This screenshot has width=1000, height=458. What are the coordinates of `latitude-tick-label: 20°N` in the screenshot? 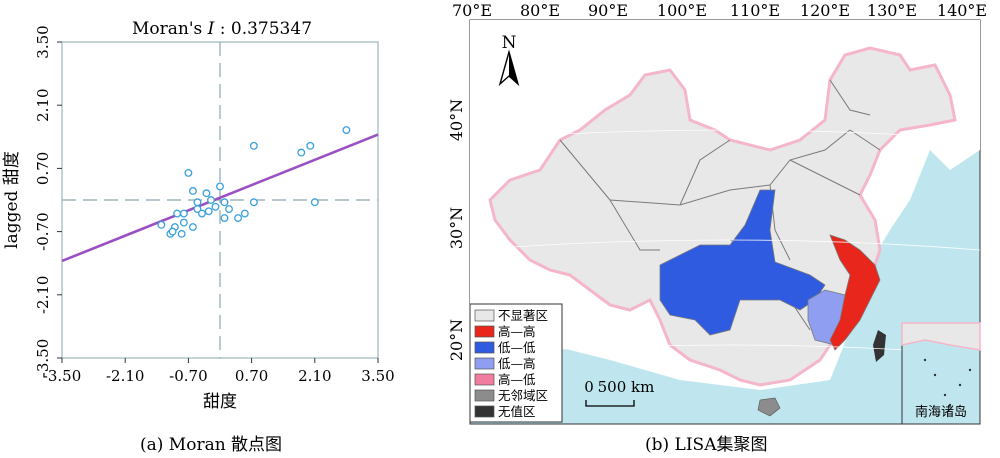 It's located at (456, 340).